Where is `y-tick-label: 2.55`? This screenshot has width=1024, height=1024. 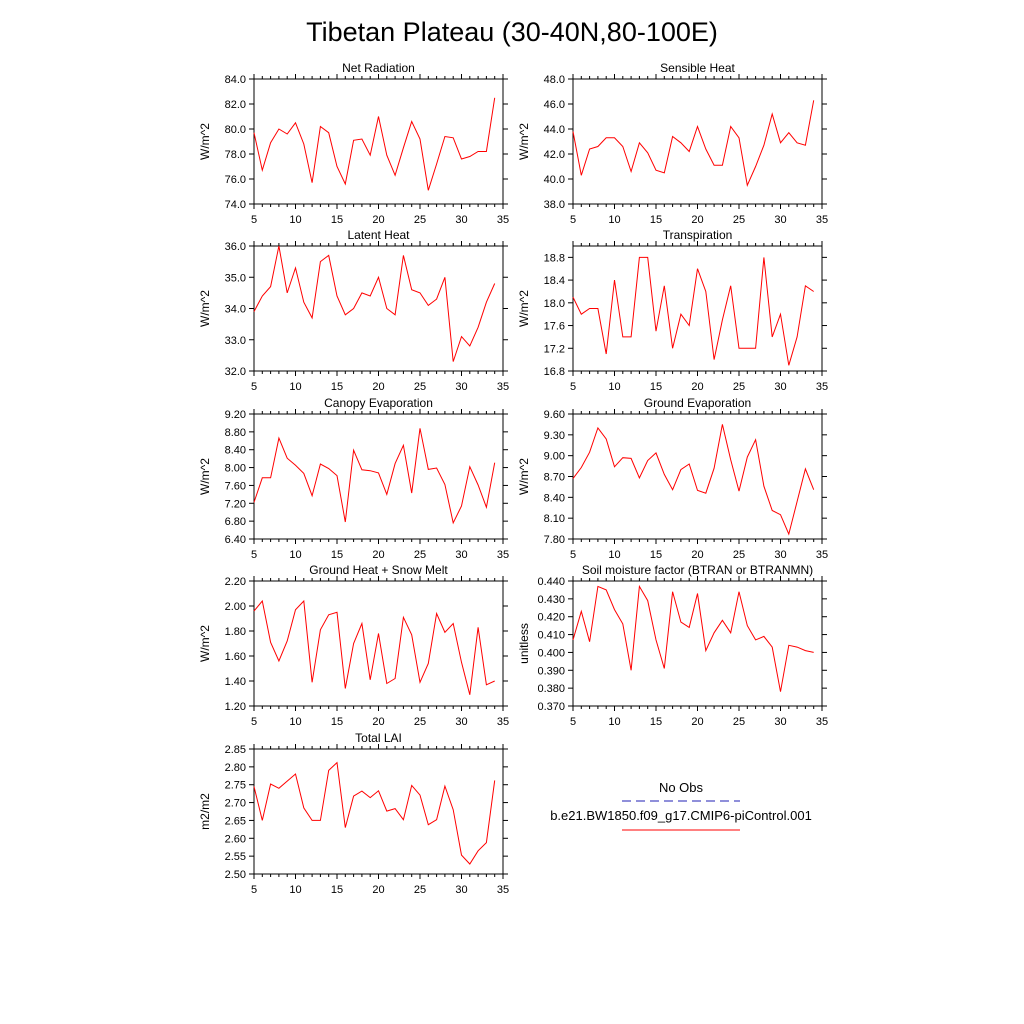
y-tick-label: 2.55 is located at coordinates (235, 857).